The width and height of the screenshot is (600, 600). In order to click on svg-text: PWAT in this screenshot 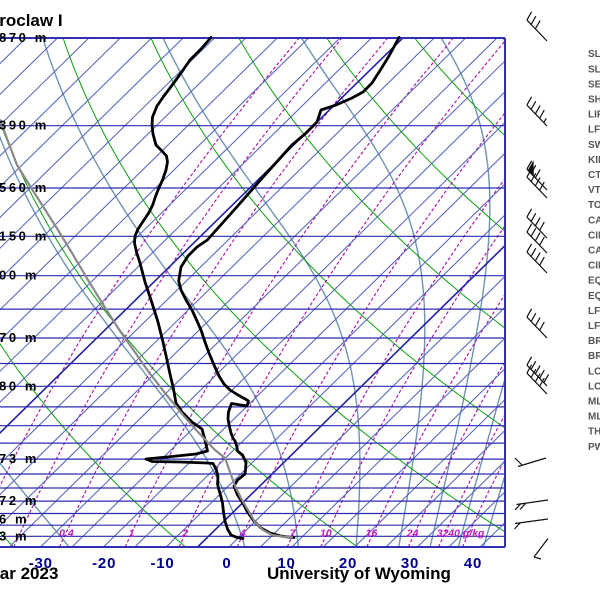, I will do `click(594, 447)`.